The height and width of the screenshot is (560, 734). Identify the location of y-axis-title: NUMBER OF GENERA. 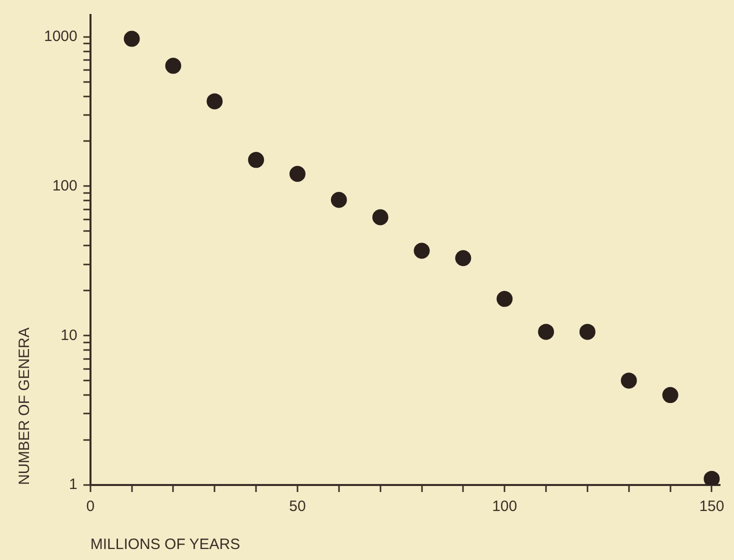
(25, 406).